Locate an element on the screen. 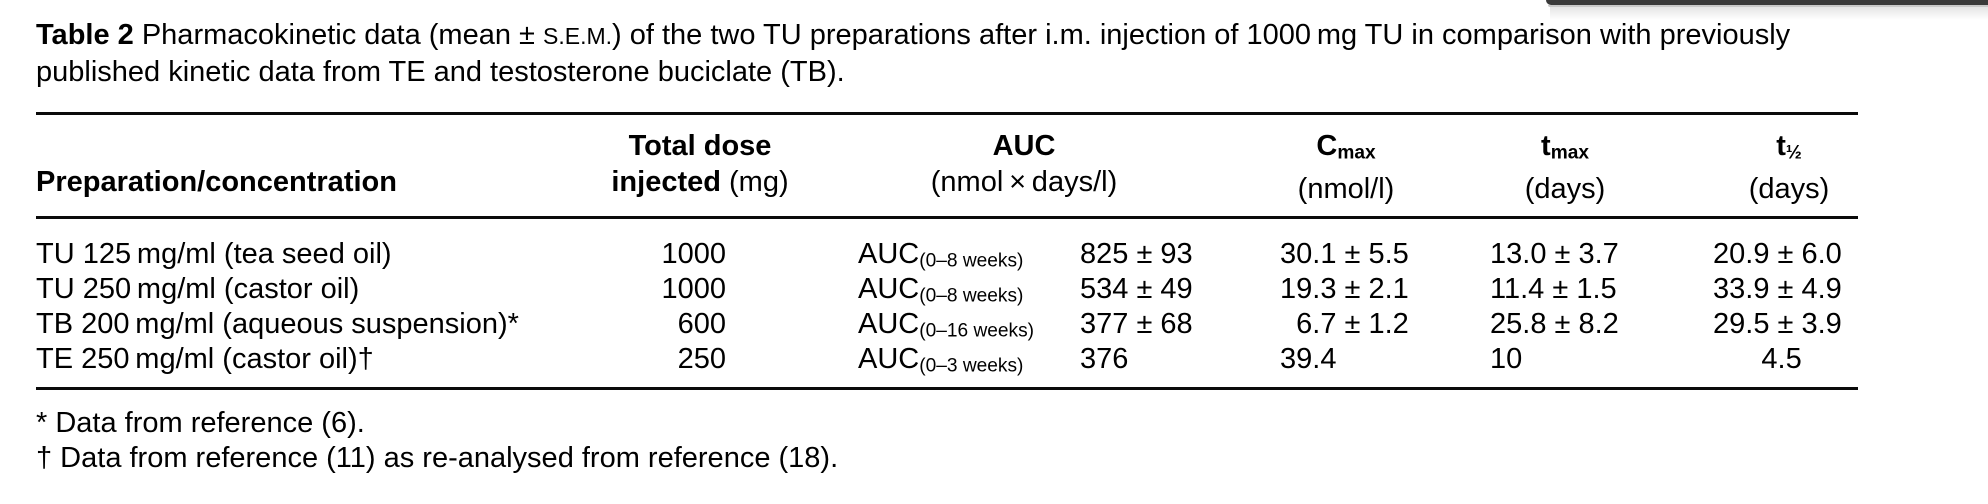 The height and width of the screenshot is (504, 1988). table-top-rule is located at coordinates (947, 113).